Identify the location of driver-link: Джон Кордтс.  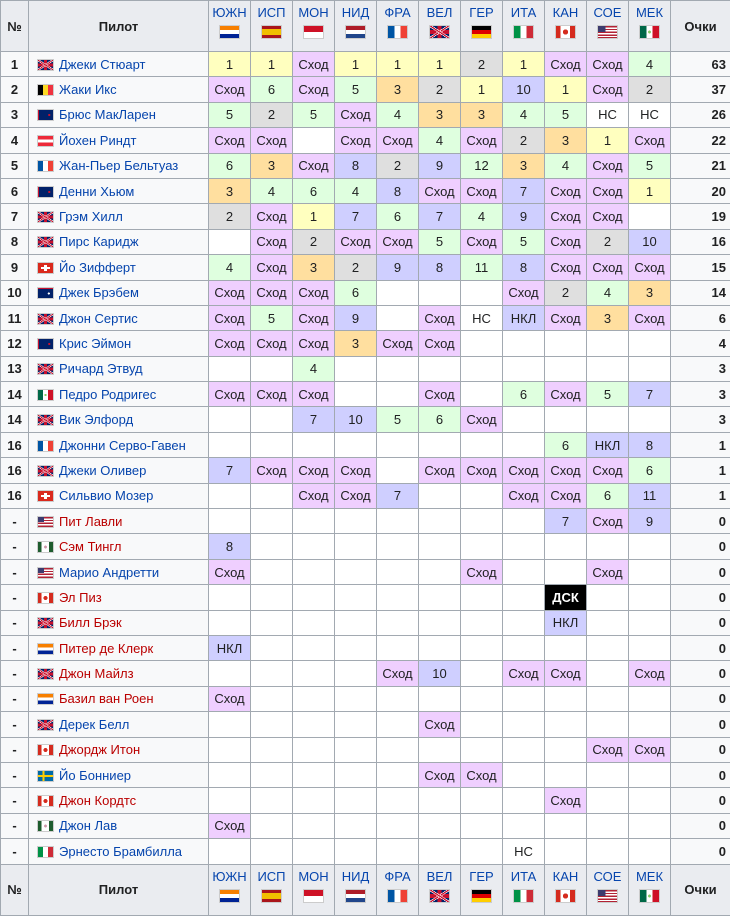
(97, 800).